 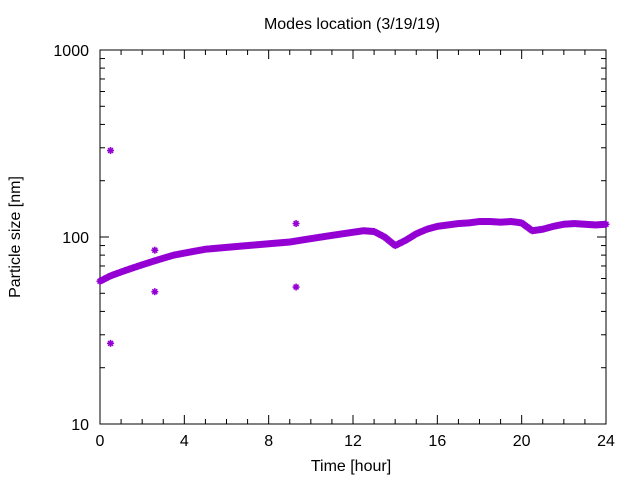 What do you see at coordinates (351, 466) in the screenshot?
I see `x-axis-label: Time [hour]` at bounding box center [351, 466].